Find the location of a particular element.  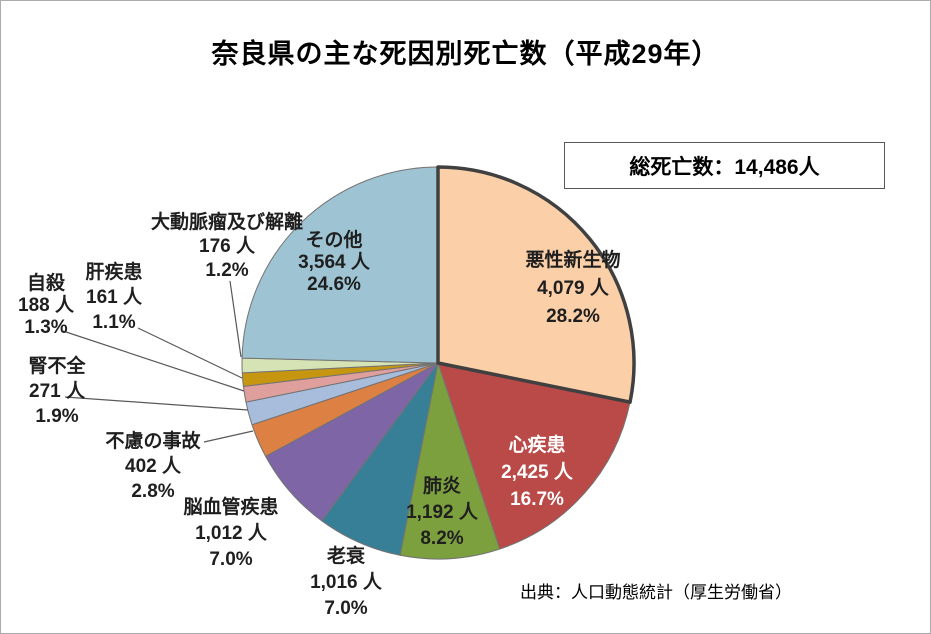

slice-label-肺炎: 肺炎 1,192 人 8.2% is located at coordinates (442, 512).